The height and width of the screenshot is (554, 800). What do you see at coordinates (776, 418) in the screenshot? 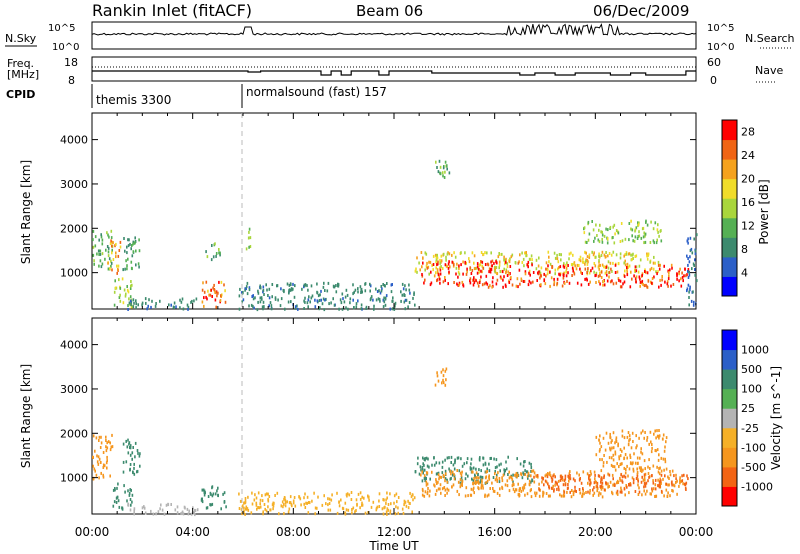
I see `velocity-colorbar-label: Velocity [m s^-1]` at bounding box center [776, 418].